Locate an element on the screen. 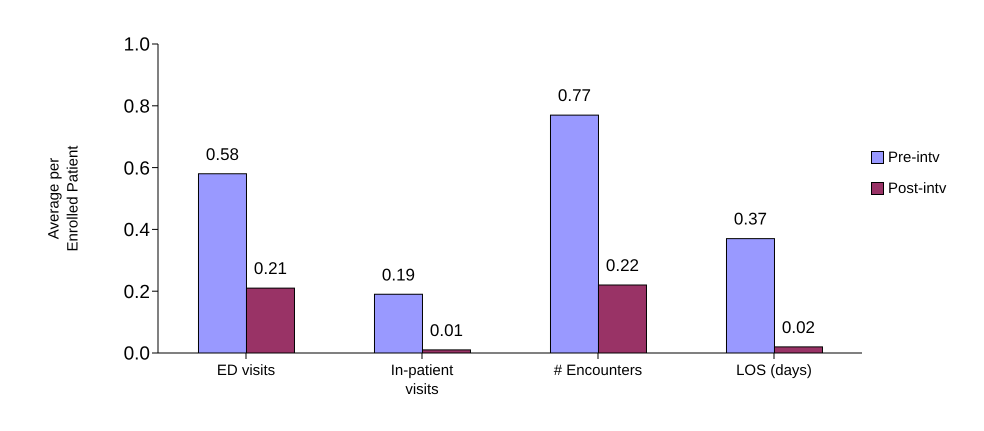 This screenshot has width=984, height=431. x-tick-label: ED visits is located at coordinates (246, 370).